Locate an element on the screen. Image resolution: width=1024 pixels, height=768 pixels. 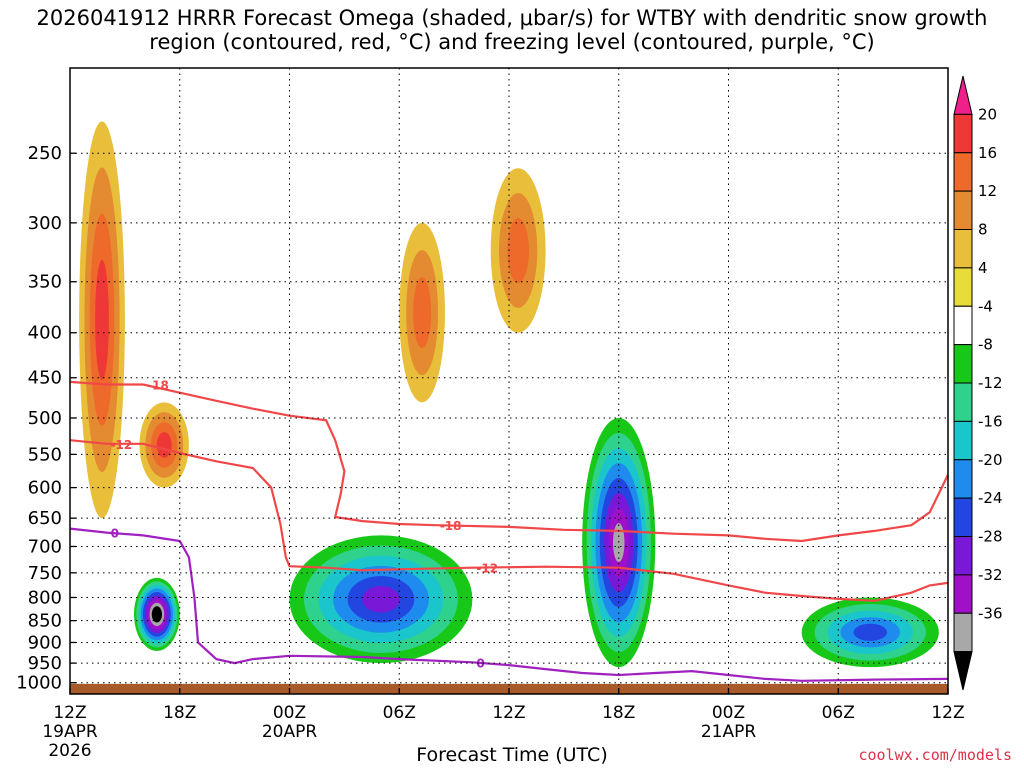
y-tick-label: 750 is located at coordinates (45, 573).